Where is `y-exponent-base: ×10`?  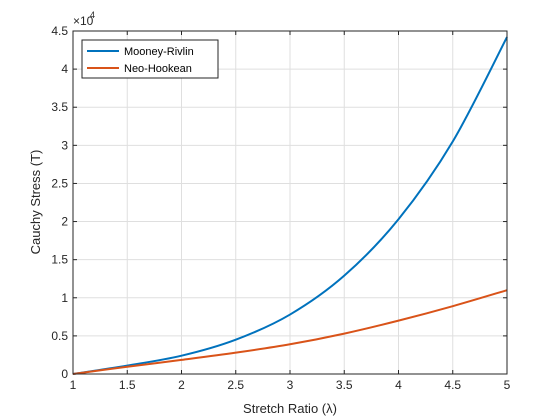
y-exponent-base: ×10 is located at coordinates (83, 21).